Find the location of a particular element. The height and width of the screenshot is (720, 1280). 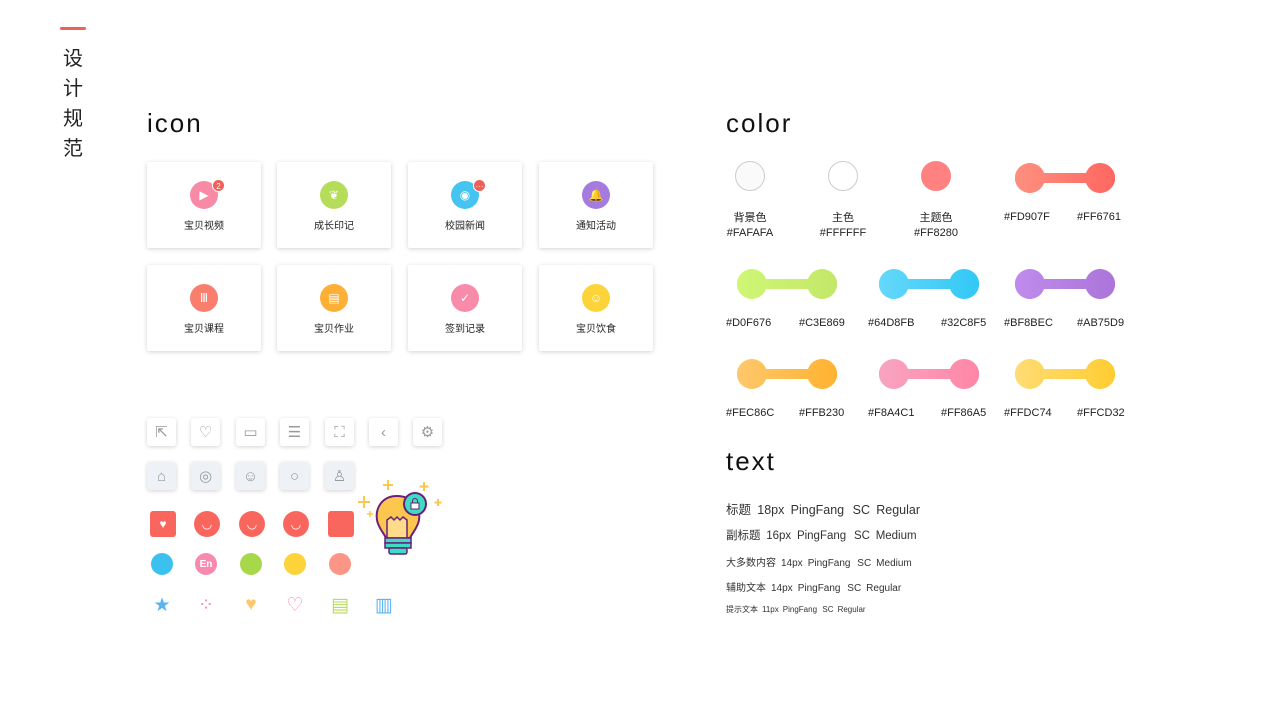

gradient-end-hex: #FF6761 is located at coordinates (1099, 217).